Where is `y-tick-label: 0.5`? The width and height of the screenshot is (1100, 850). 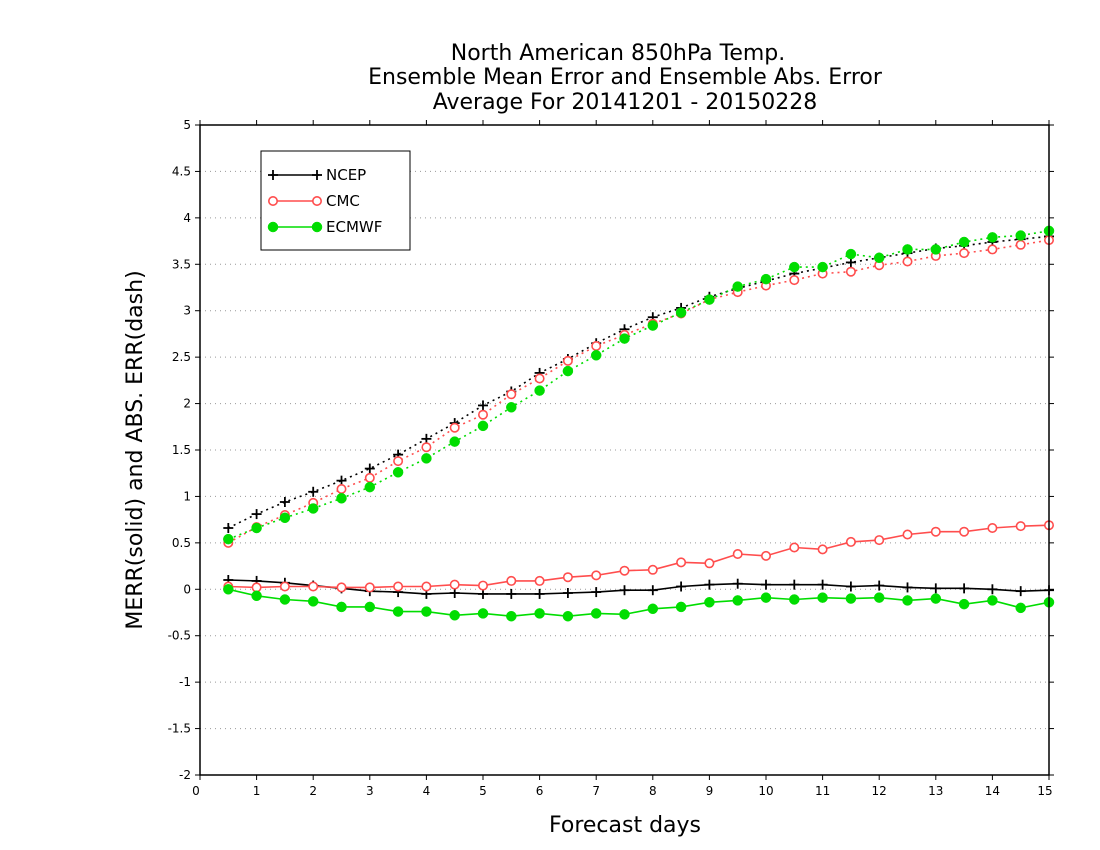 y-tick-label: 0.5 is located at coordinates (181, 543).